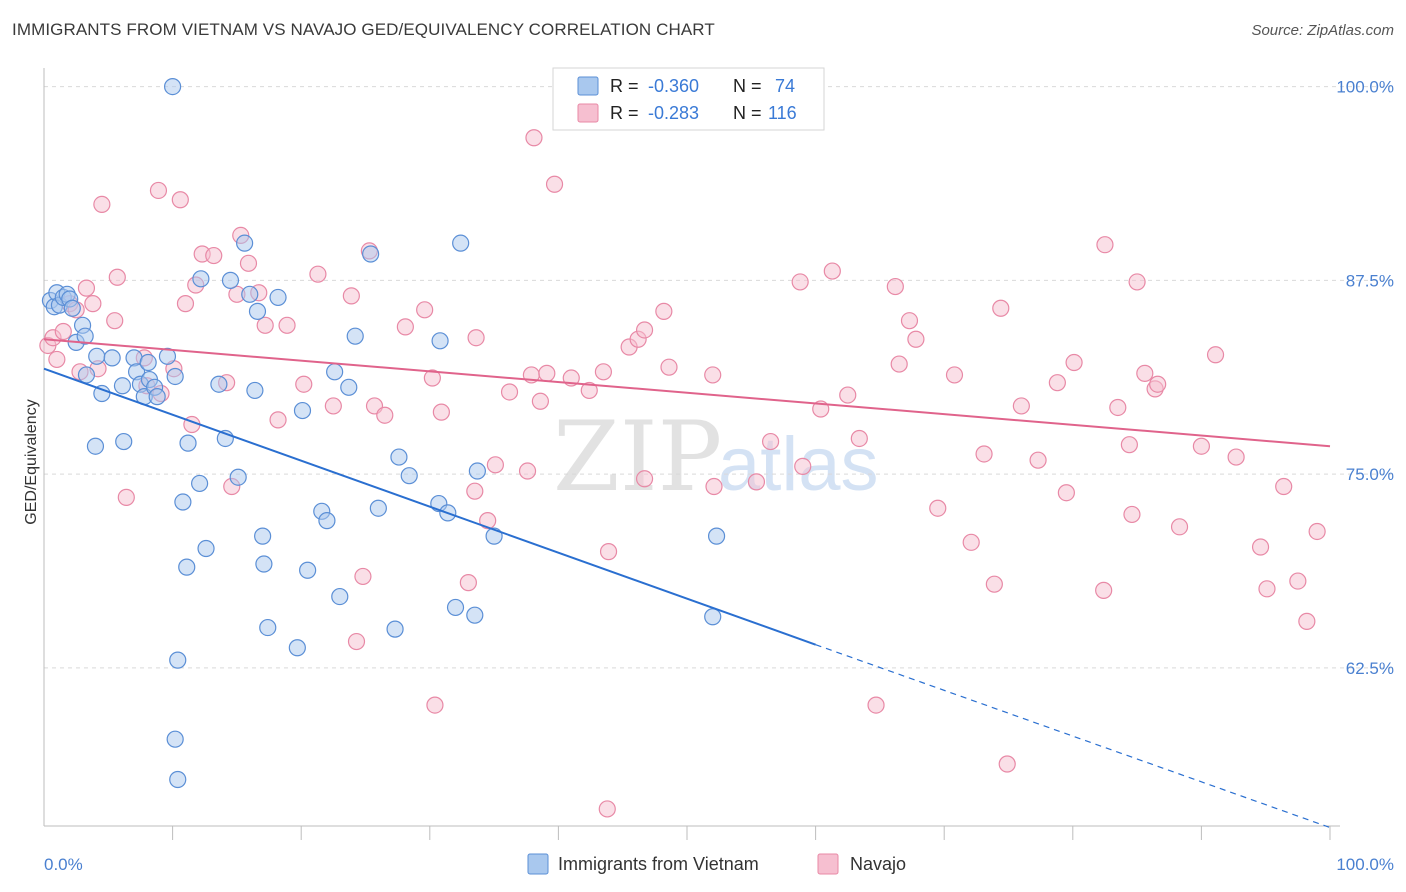 This screenshot has width=1406, height=892. What do you see at coordinates (1365, 864) in the screenshot?
I see `x-tick-label-max: 100.0%` at bounding box center [1365, 864].